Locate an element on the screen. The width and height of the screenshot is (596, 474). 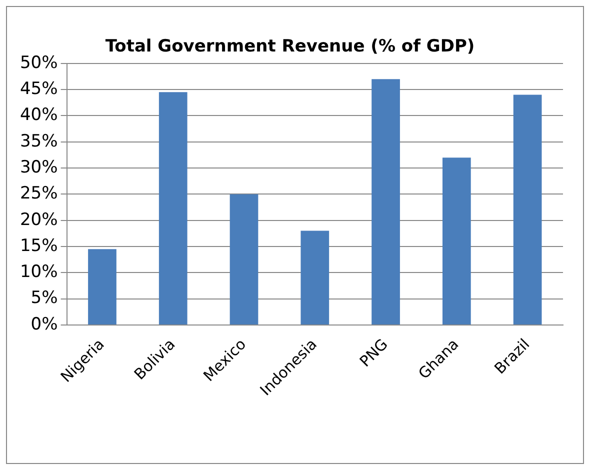
chart-title: Total Government Revenue (% of GDP) is located at coordinates (290, 46).